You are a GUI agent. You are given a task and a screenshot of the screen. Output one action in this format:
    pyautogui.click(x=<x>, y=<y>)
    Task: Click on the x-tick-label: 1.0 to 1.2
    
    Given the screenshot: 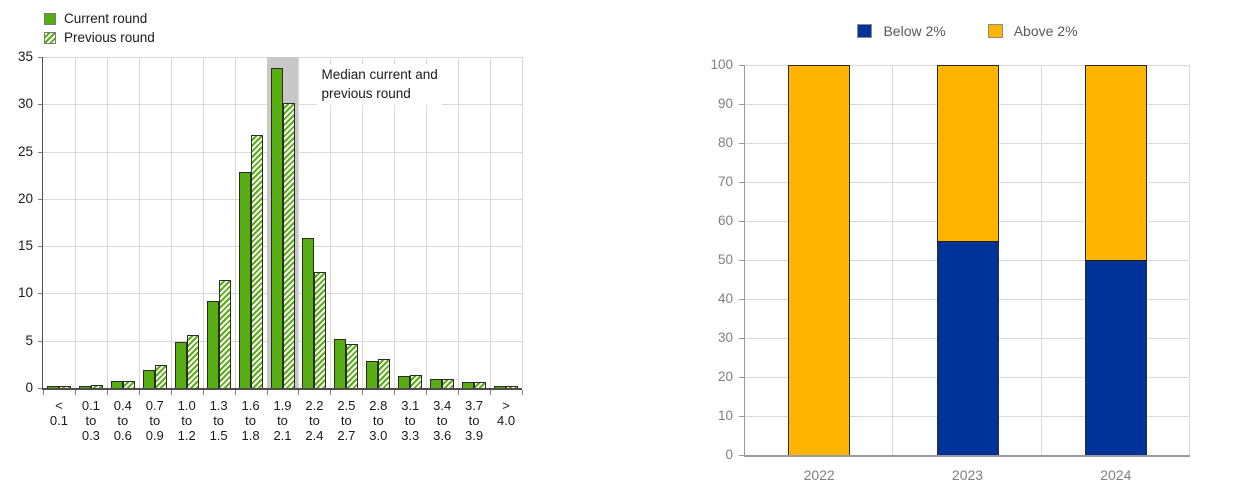 What is the action you would take?
    pyautogui.click(x=187, y=420)
    